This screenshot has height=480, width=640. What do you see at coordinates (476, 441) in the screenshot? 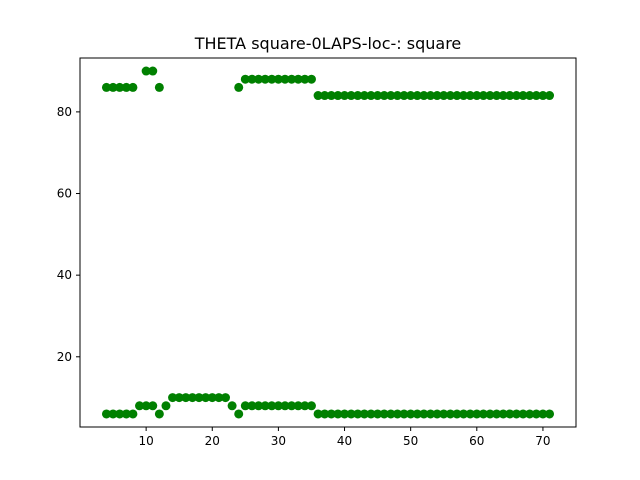
I see `x-tick-label: 60` at bounding box center [476, 441].